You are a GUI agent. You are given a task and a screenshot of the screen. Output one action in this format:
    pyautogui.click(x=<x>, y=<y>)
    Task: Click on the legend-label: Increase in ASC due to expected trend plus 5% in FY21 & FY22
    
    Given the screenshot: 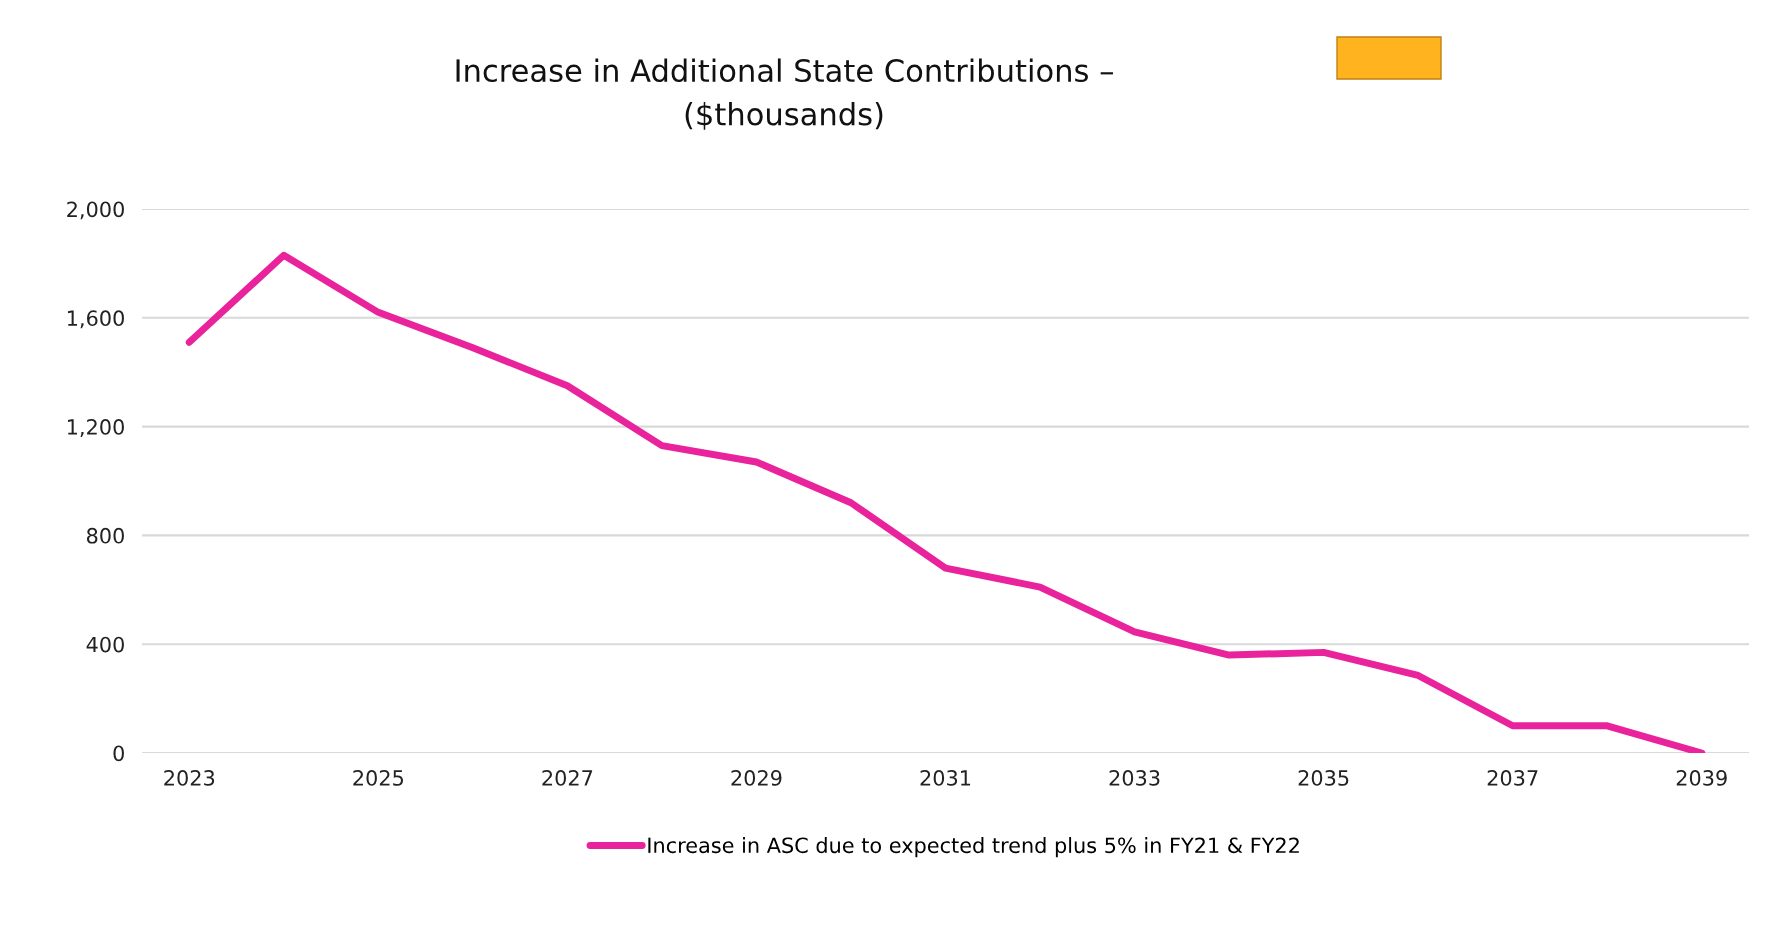 What is the action you would take?
    pyautogui.click(x=973, y=847)
    